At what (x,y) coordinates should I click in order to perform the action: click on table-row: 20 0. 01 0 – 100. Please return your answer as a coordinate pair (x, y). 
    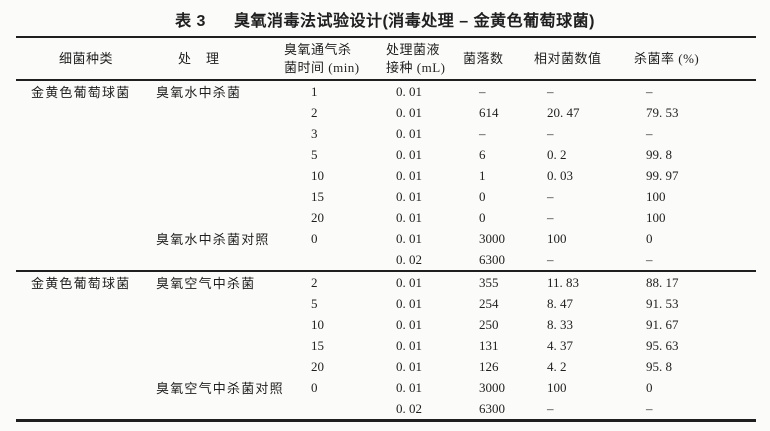
    Looking at the image, I should click on (386, 217).